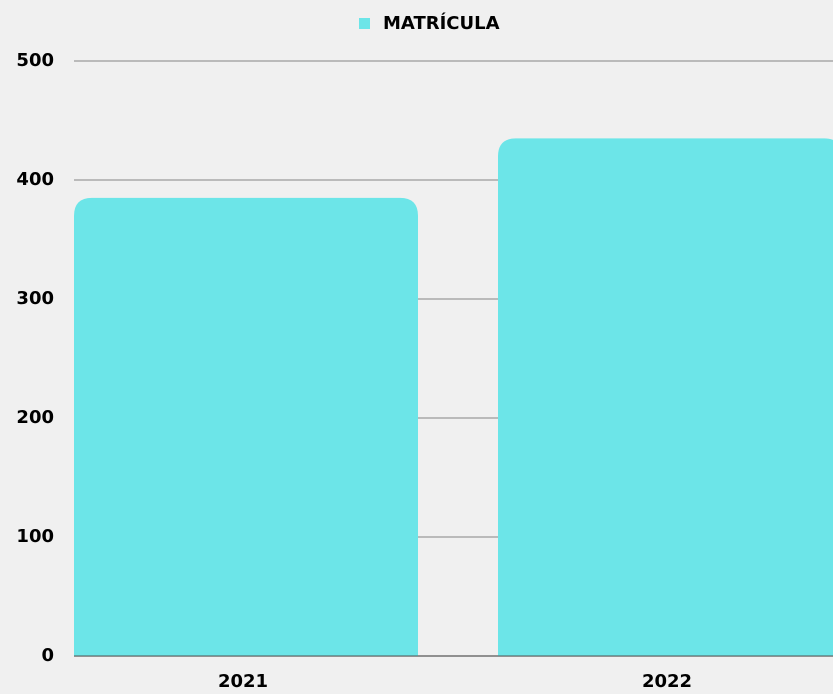 The width and height of the screenshot is (833, 694). What do you see at coordinates (35, 298) in the screenshot?
I see `y-tick-label: 300` at bounding box center [35, 298].